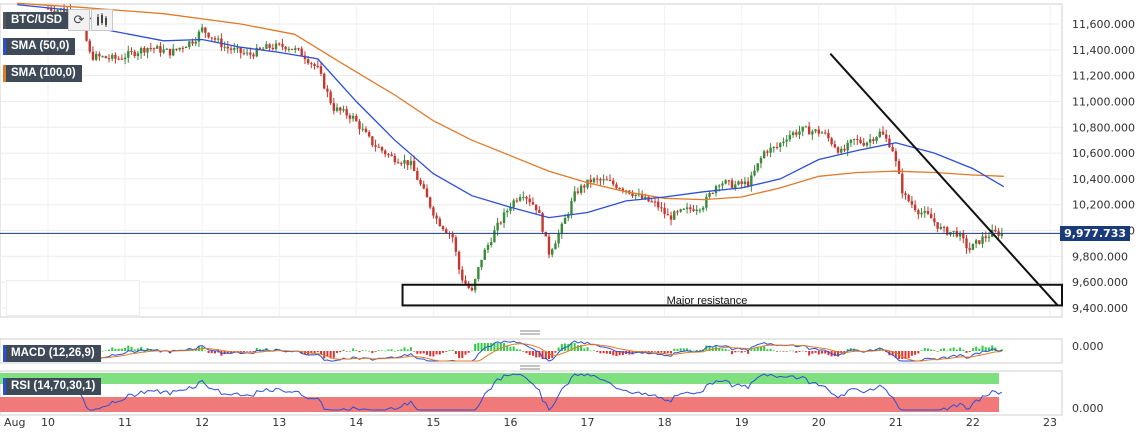 This screenshot has height=448, width=1144. What do you see at coordinates (1103, 76) in the screenshot?
I see `y-tick-label: 11,200.000` at bounding box center [1103, 76].